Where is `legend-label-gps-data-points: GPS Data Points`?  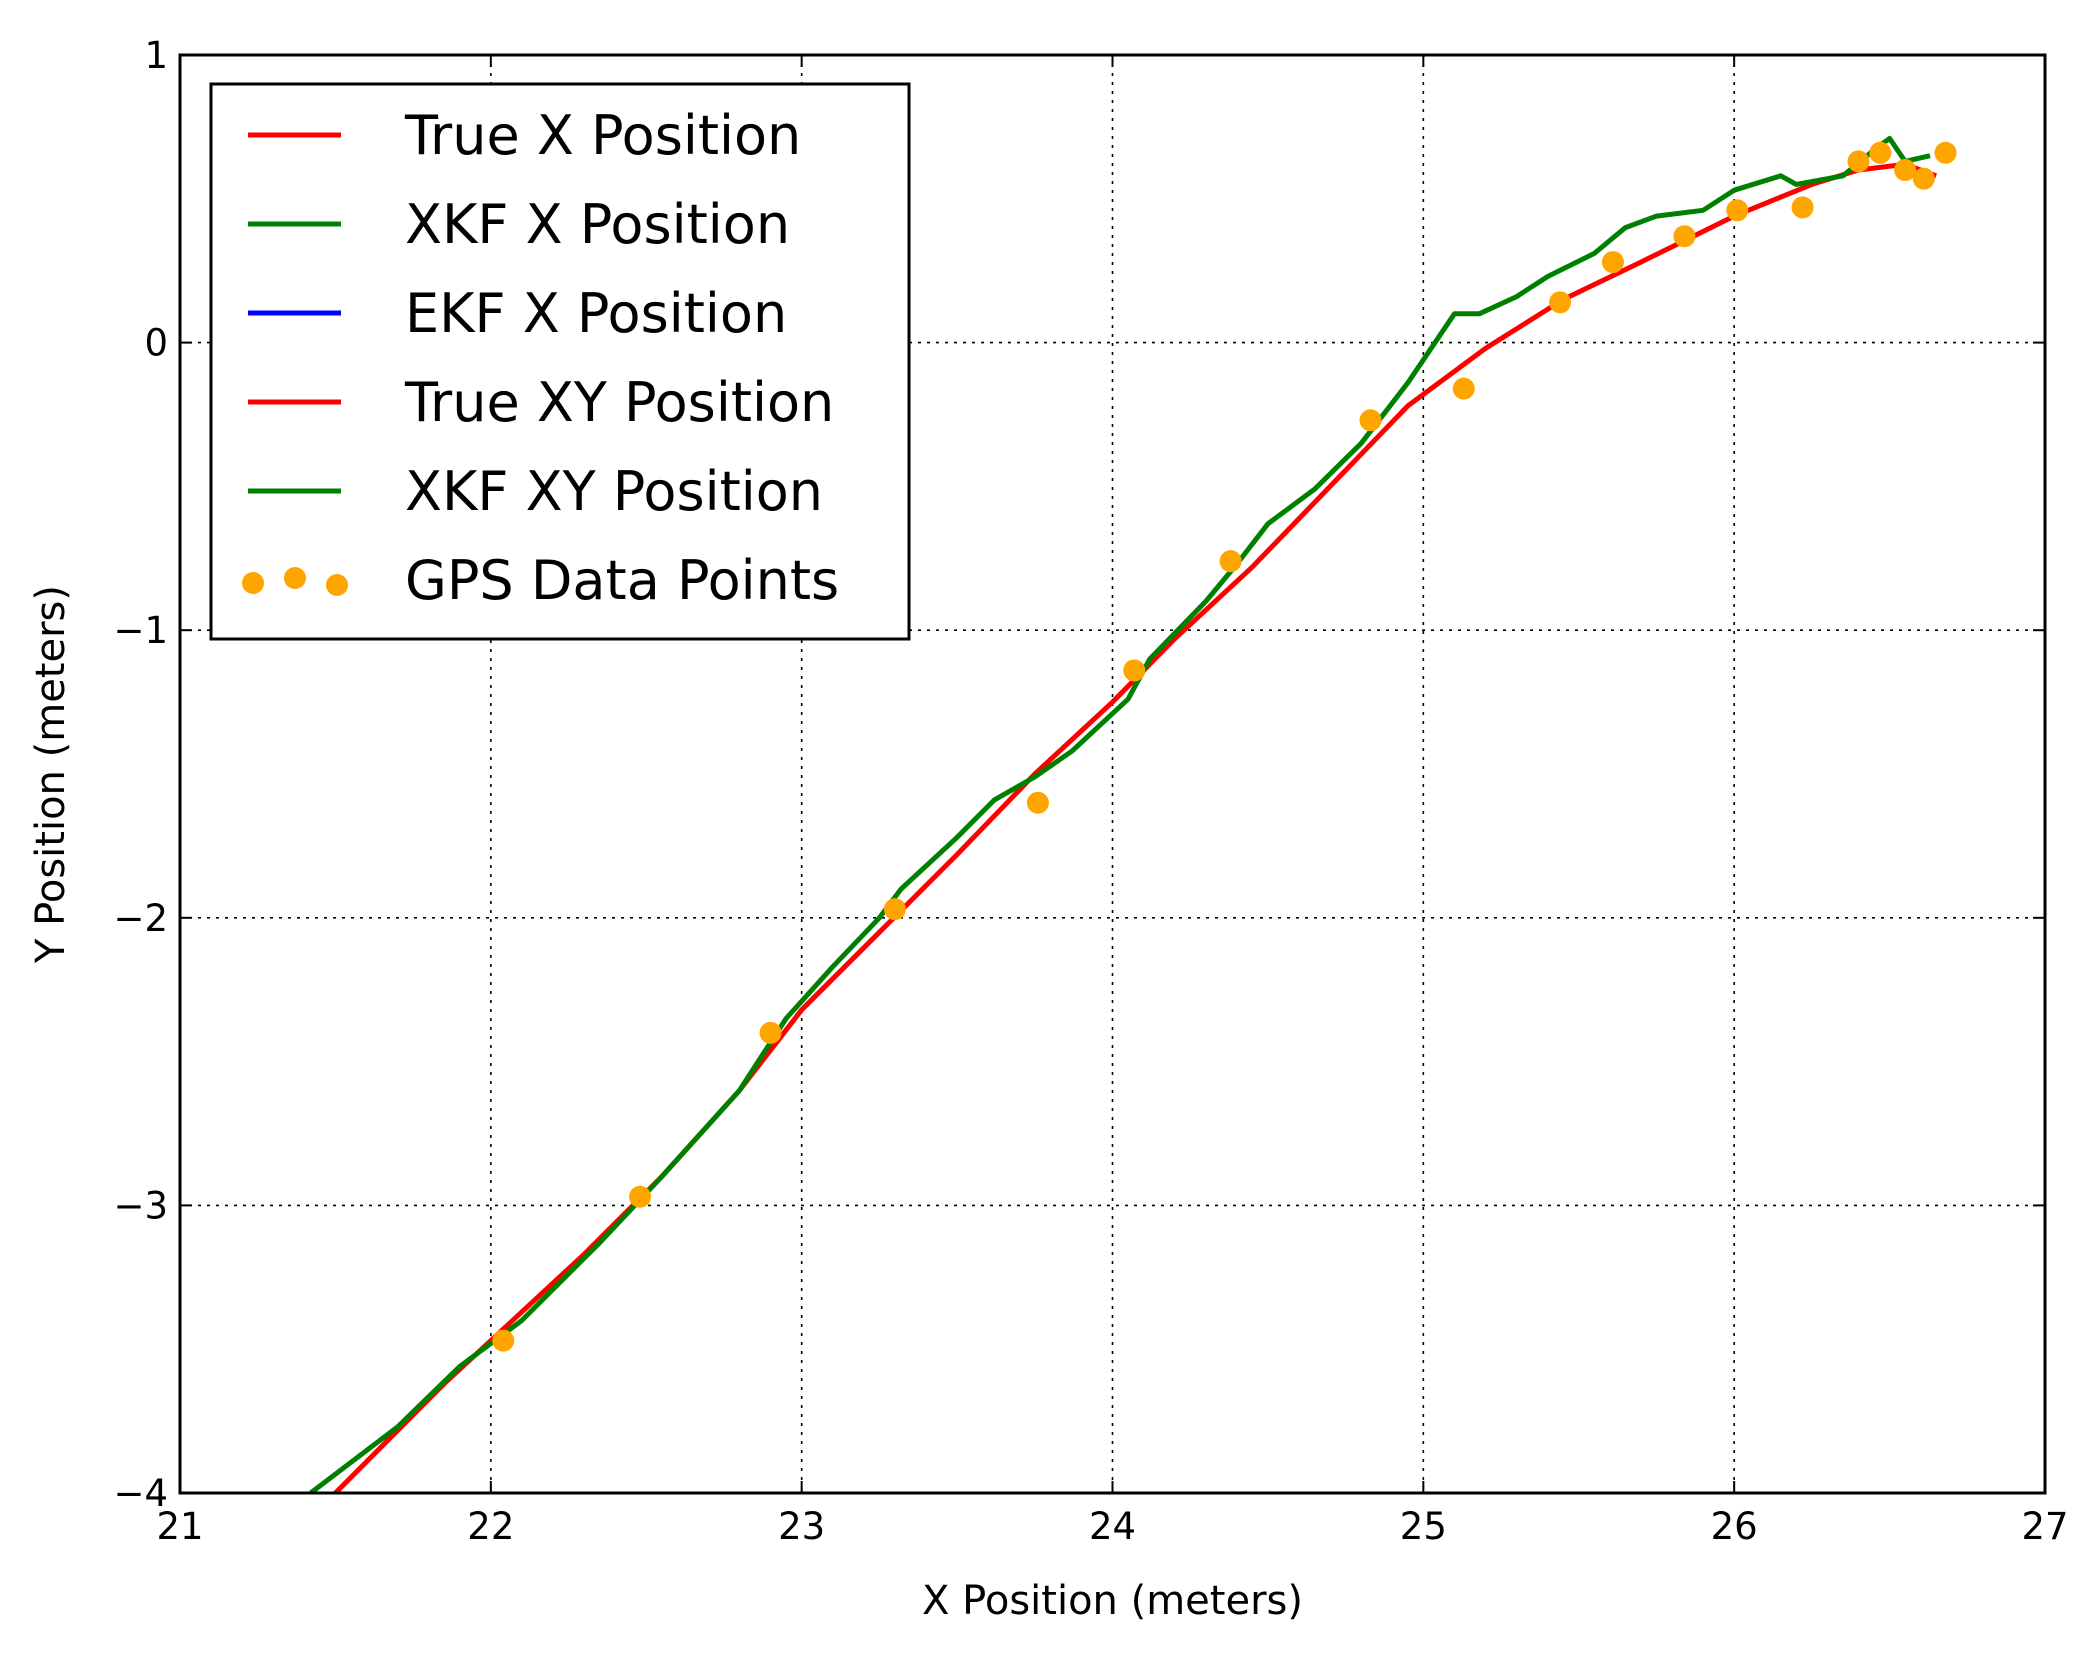 legend-label-gps-data-points: GPS Data Points is located at coordinates (622, 580).